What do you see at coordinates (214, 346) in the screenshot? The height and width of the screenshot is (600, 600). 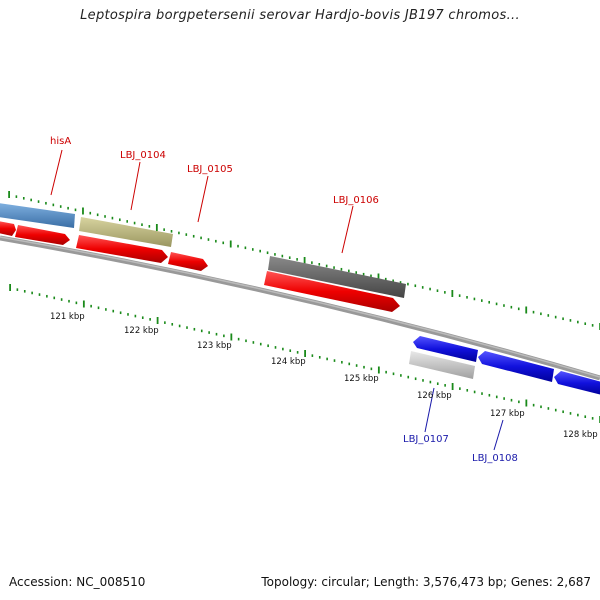 I see `scale-label: 123 kbp` at bounding box center [214, 346].